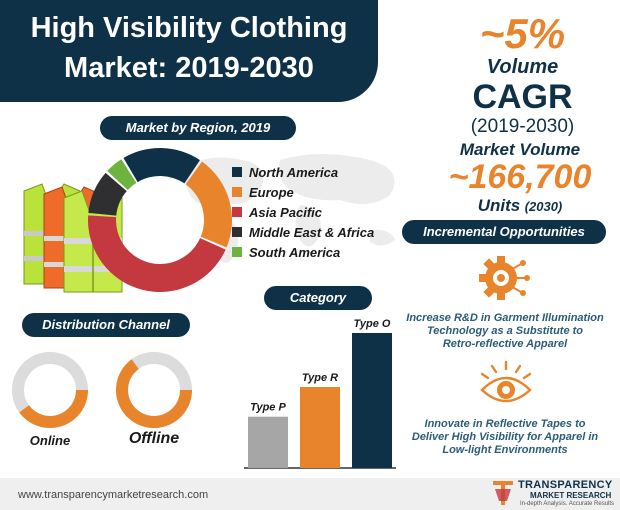  I want to click on opportunity-1-line-3: Retro-reflective Apparel, so click(505, 344).